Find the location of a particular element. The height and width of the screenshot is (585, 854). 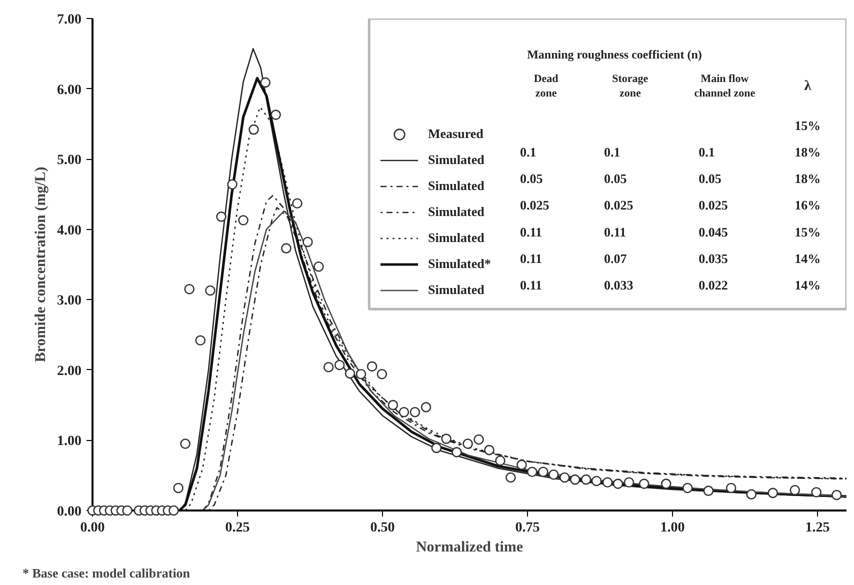

y-tick-label: 1.00 is located at coordinates (69, 442).